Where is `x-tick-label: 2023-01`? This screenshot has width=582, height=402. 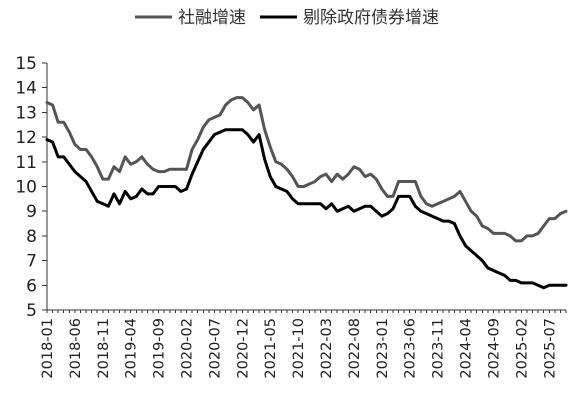
x-tick-label: 2023-01 is located at coordinates (383, 348).